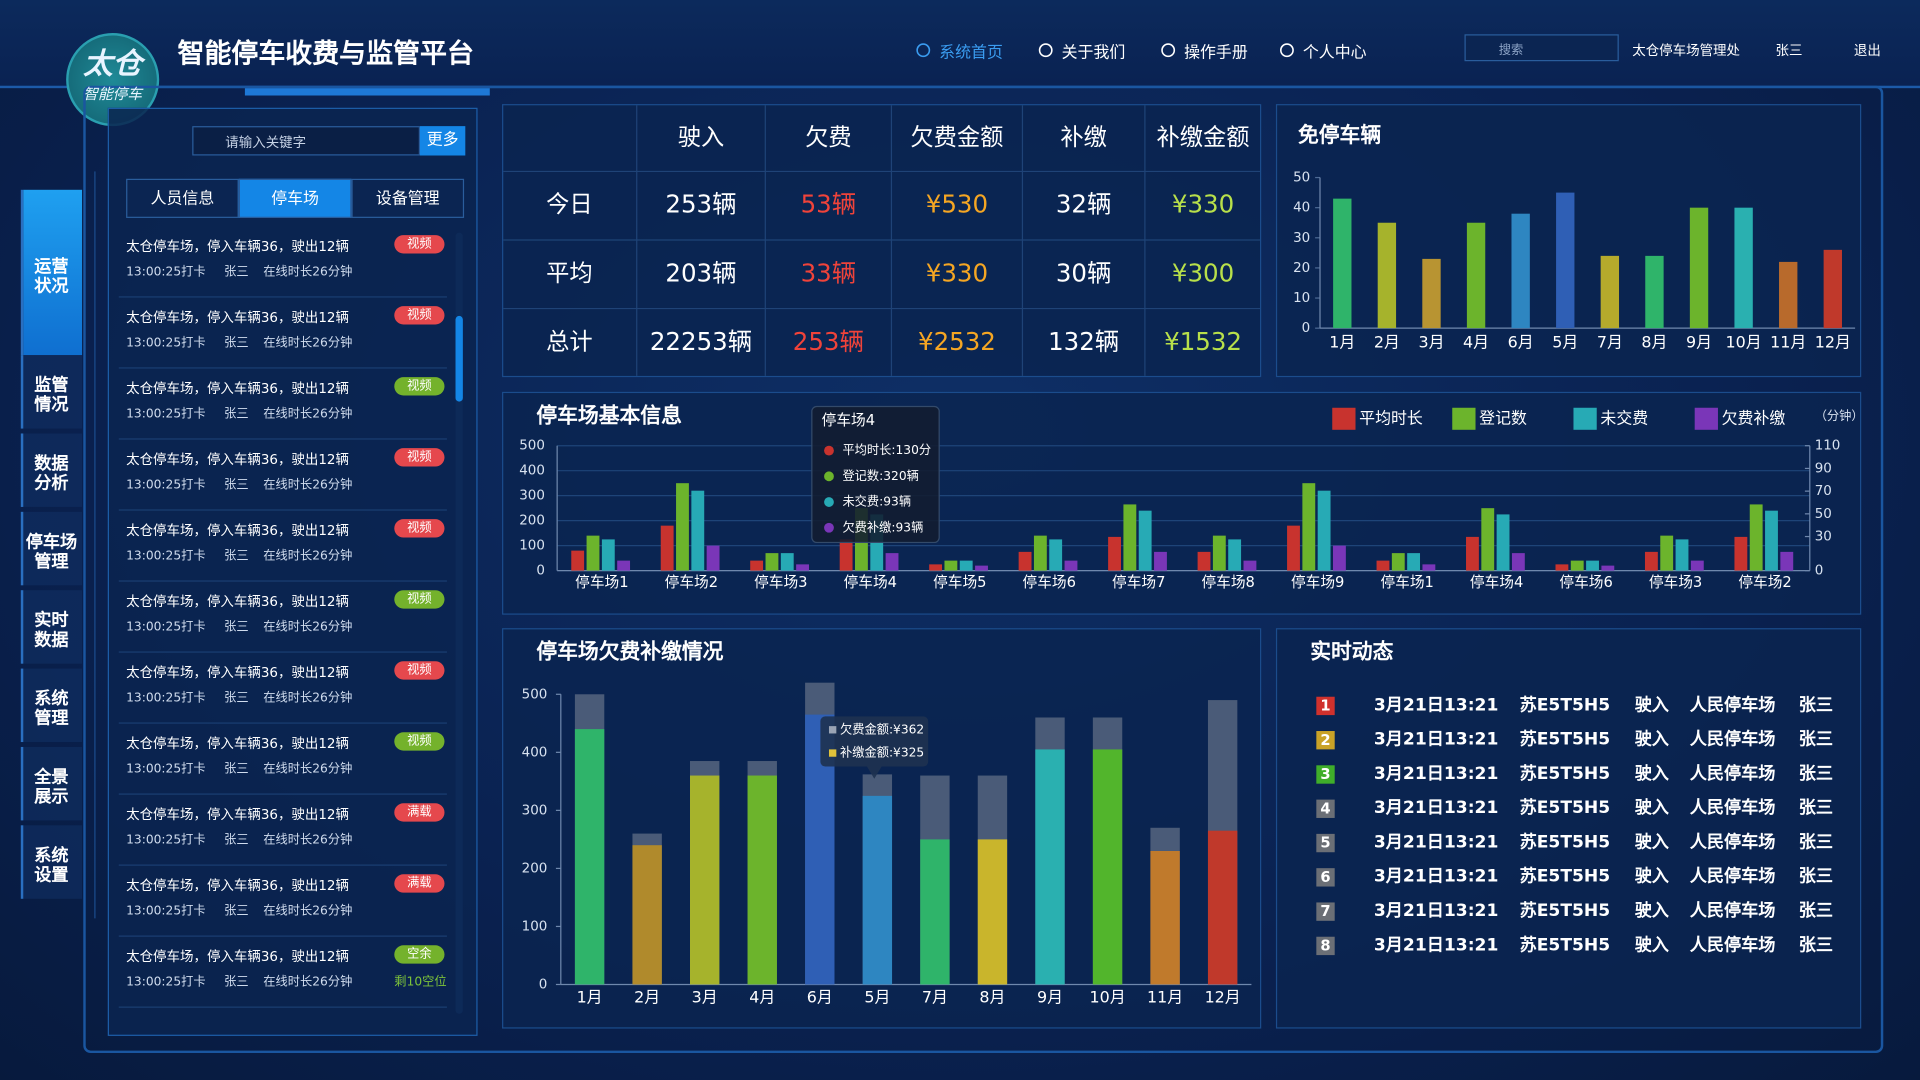 Image resolution: width=1920 pixels, height=1080 pixels. I want to click on tick-label: 90, so click(1823, 468).